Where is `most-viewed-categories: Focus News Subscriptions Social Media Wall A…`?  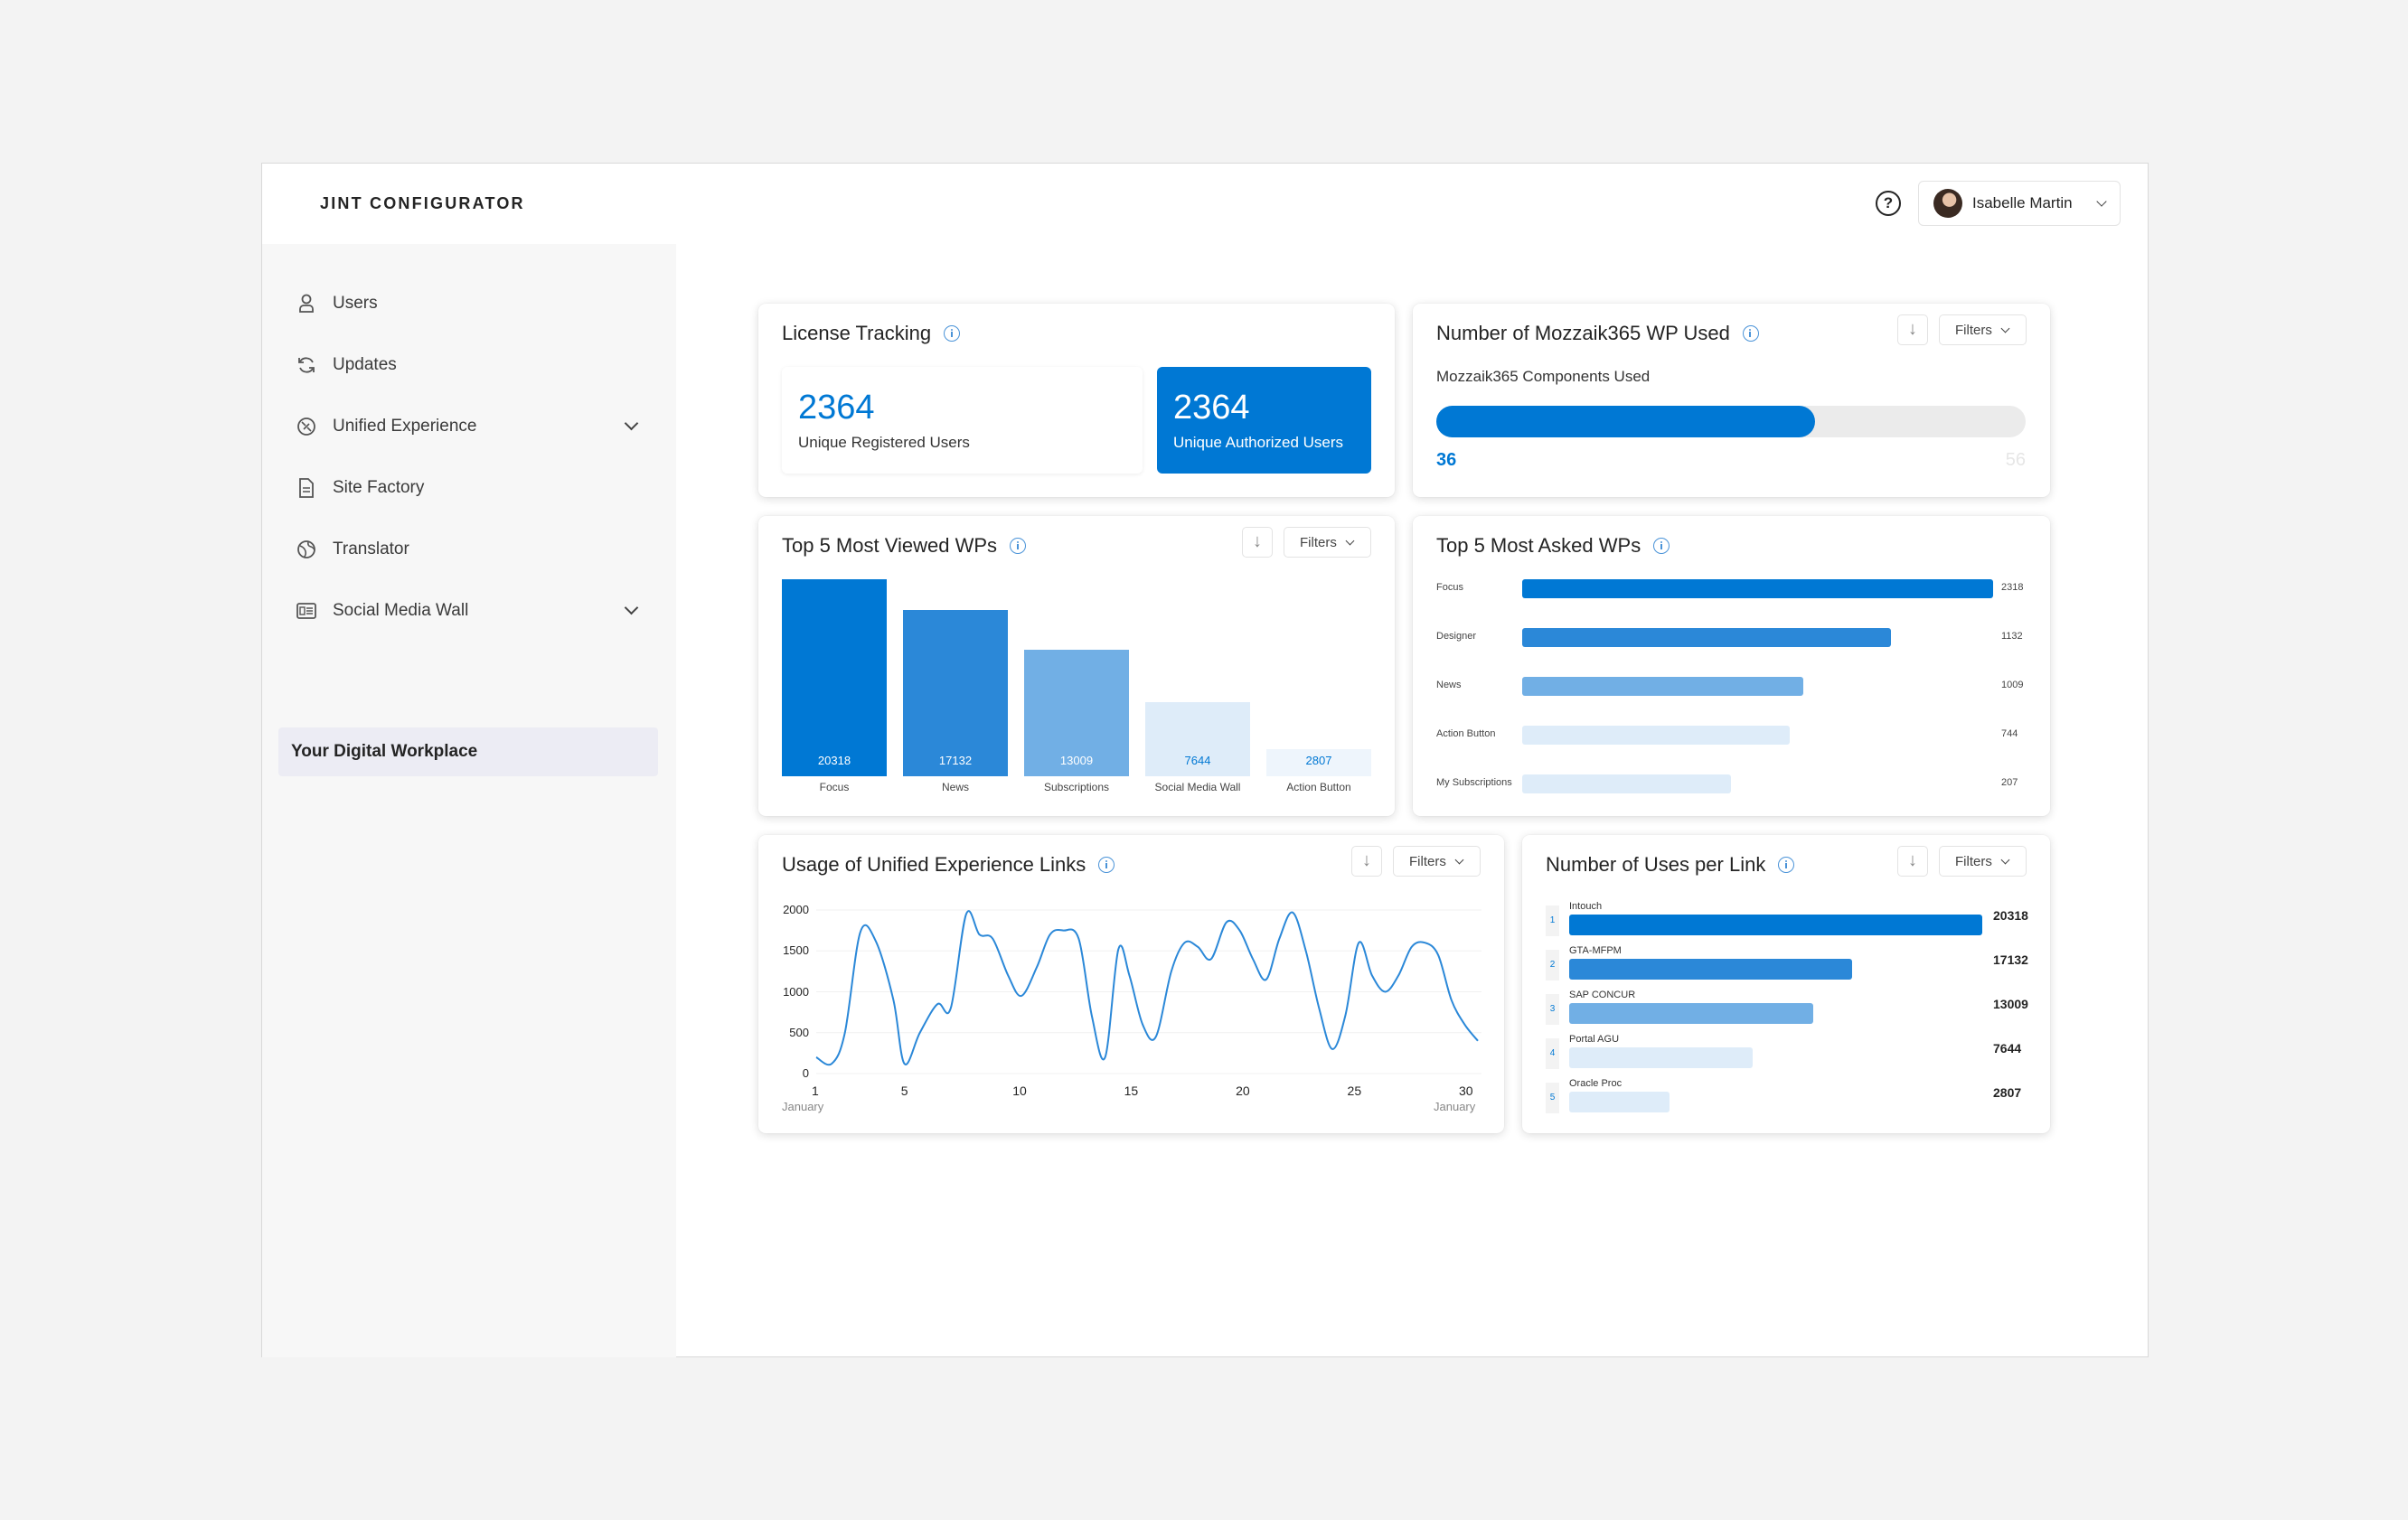 most-viewed-categories: Focus News Subscriptions Social Media Wall A… is located at coordinates (1076, 666).